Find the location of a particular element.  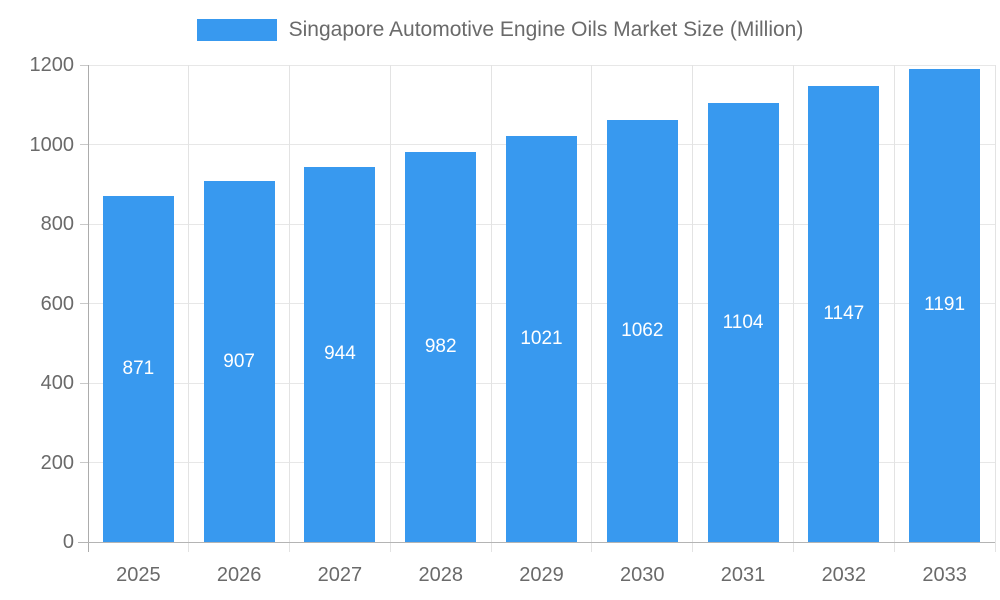

x-tick-label: 2030 is located at coordinates (642, 575).